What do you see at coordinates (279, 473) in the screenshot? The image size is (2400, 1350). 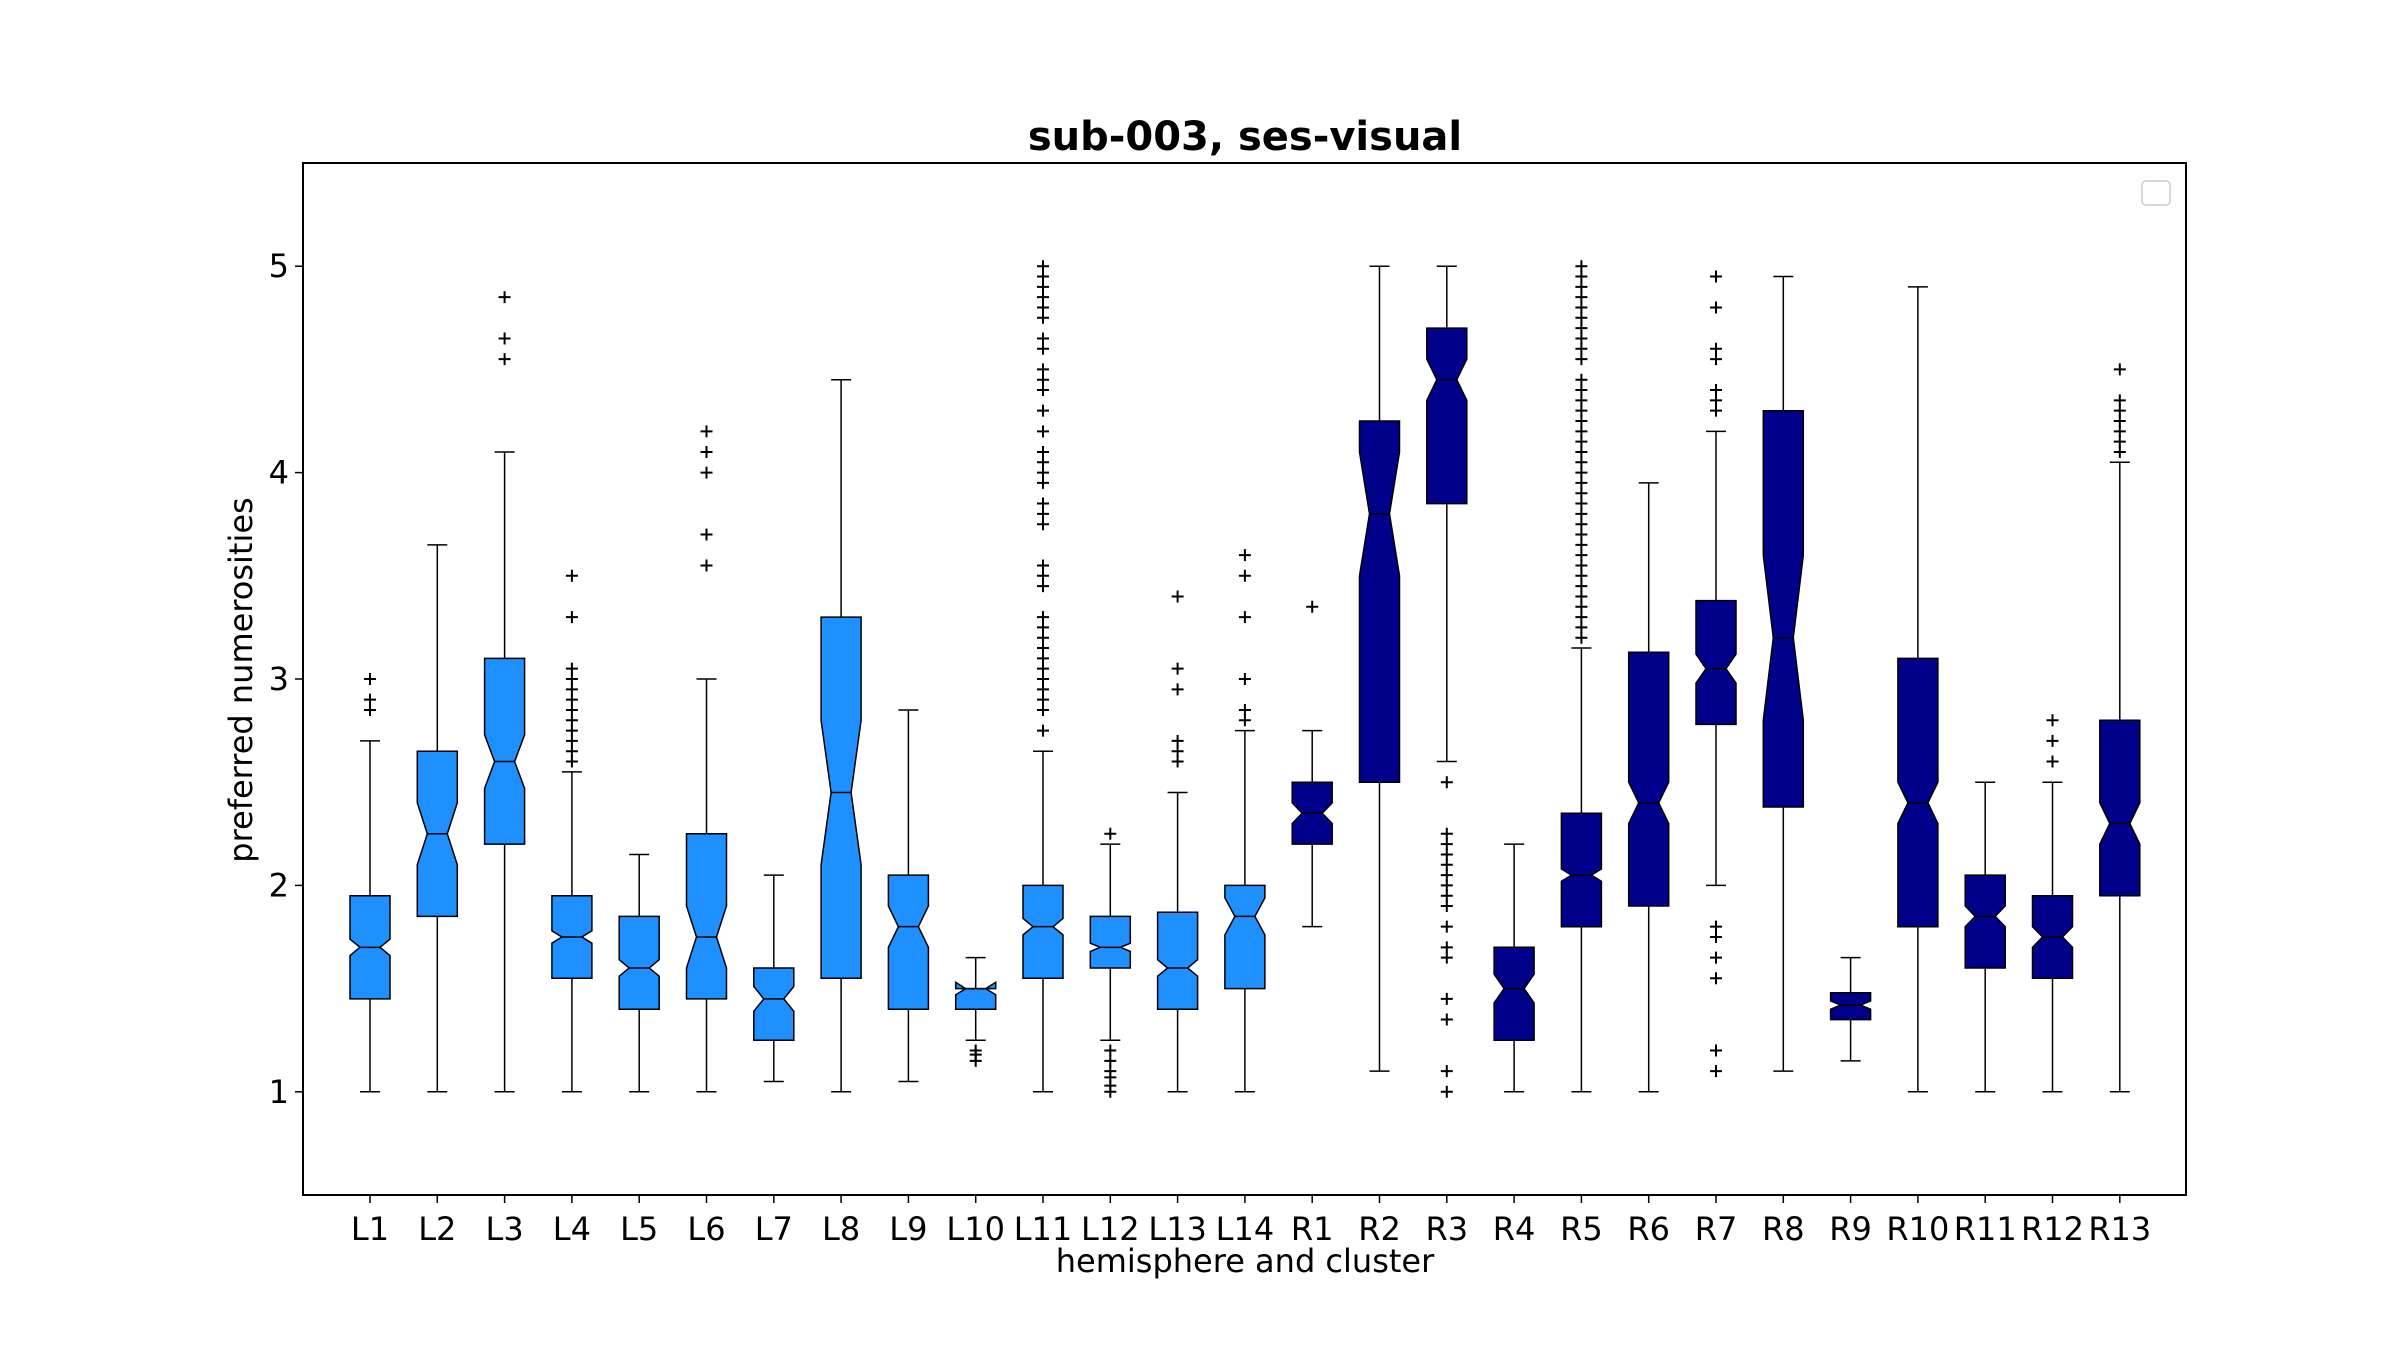 I see `y-tick-label: 4` at bounding box center [279, 473].